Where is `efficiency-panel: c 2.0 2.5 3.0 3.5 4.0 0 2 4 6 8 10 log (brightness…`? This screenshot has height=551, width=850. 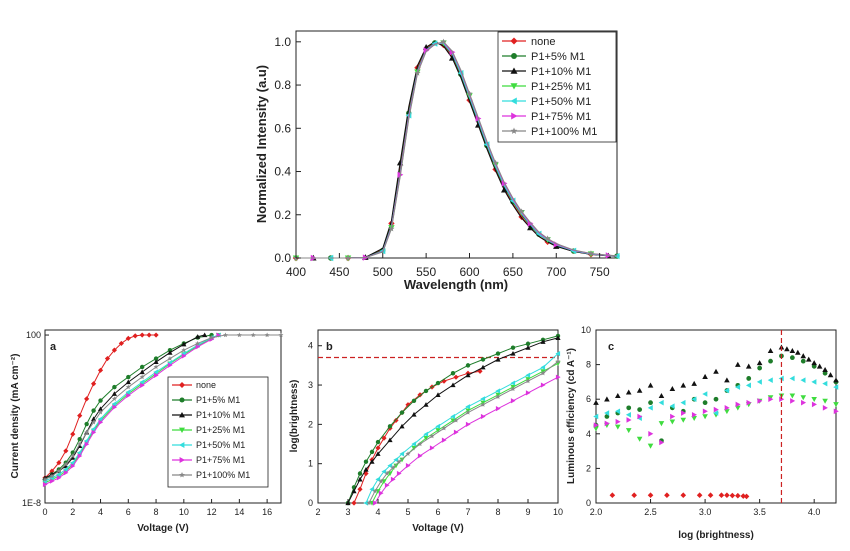 efficiency-panel: c 2.0 2.5 3.0 3.5 4.0 0 2 4 6 8 10 log (brightness… is located at coordinates (702, 433).